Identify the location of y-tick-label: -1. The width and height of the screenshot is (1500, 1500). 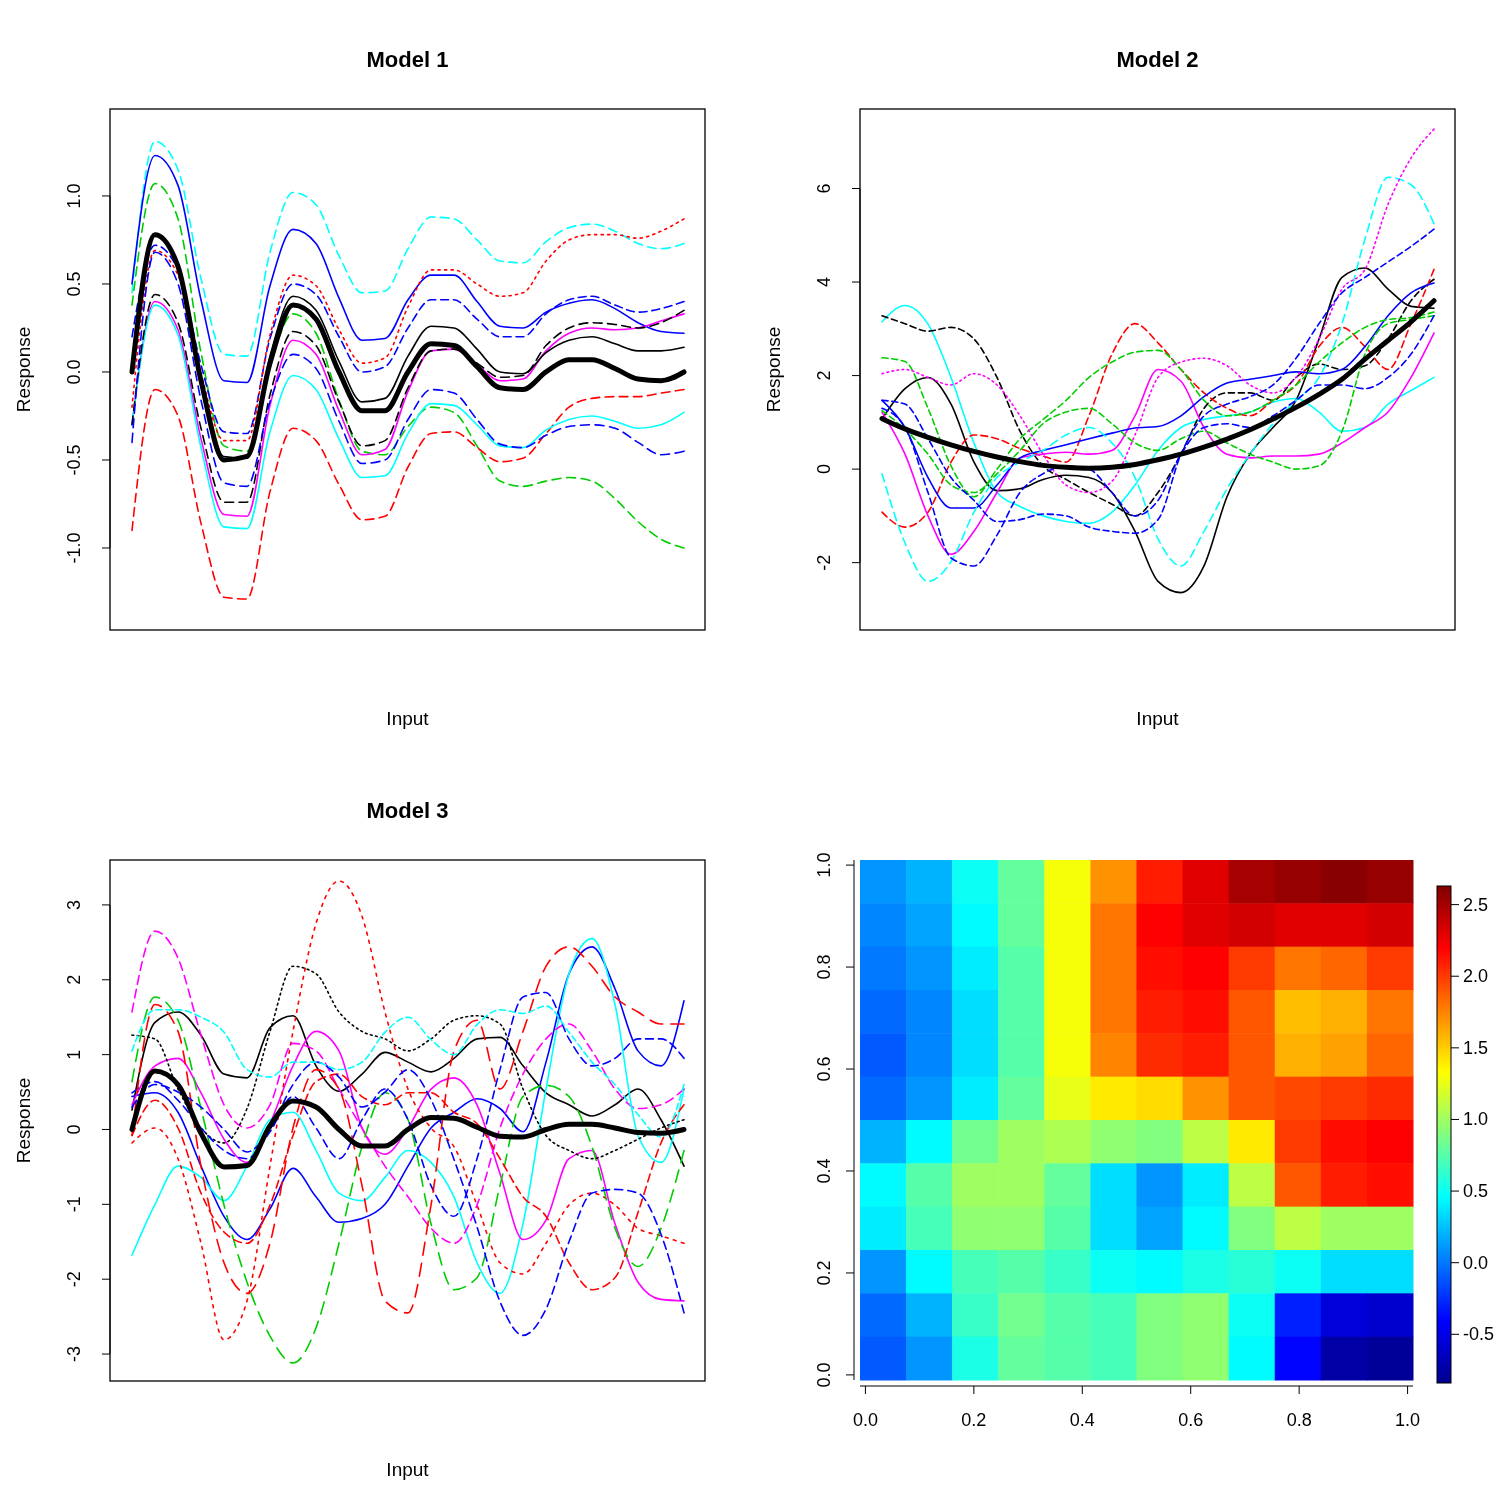
(74, 1204).